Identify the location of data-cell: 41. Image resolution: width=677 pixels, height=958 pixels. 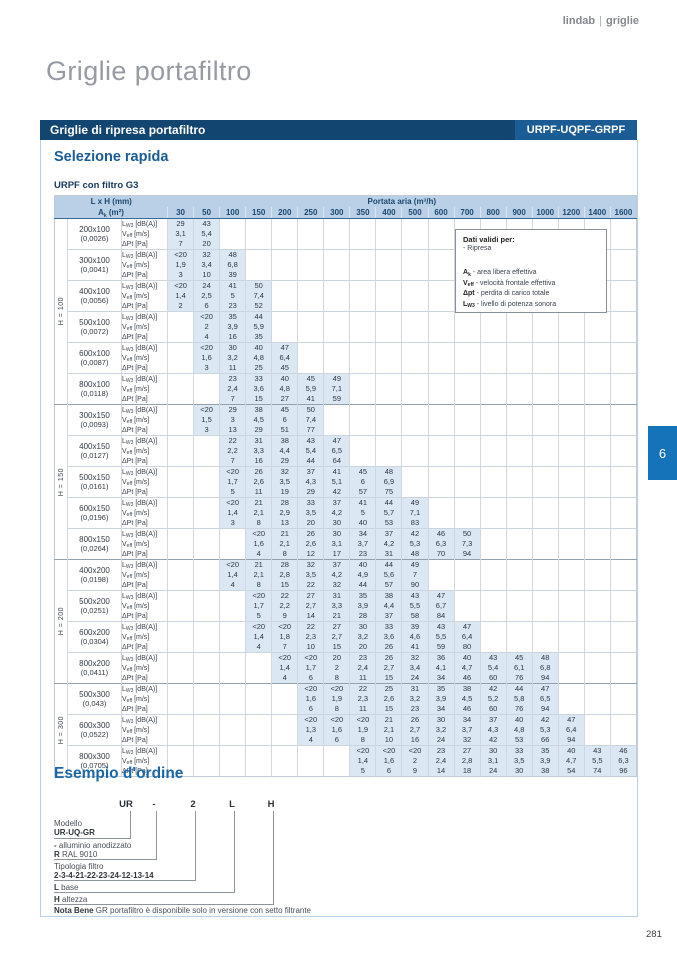
(414, 647).